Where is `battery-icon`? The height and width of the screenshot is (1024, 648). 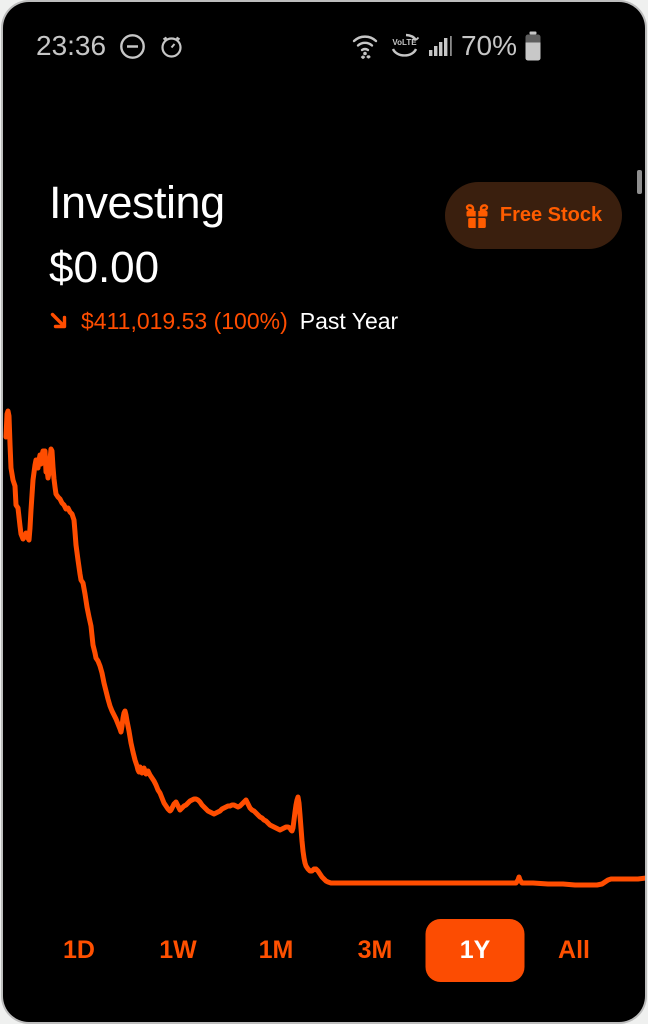 battery-icon is located at coordinates (533, 46).